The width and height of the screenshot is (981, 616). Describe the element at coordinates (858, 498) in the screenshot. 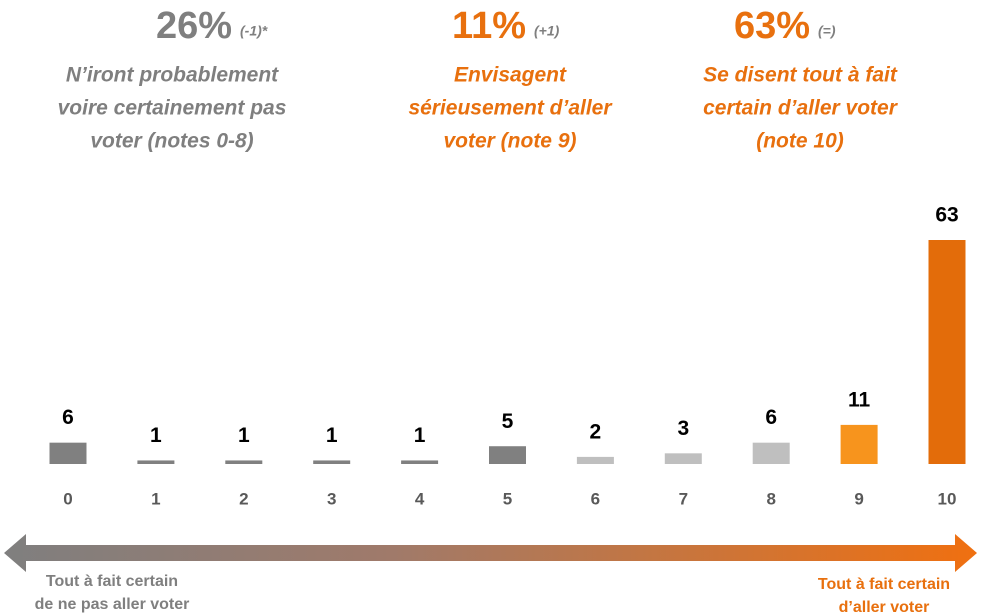

I see `x-tick-label: 9` at that location.